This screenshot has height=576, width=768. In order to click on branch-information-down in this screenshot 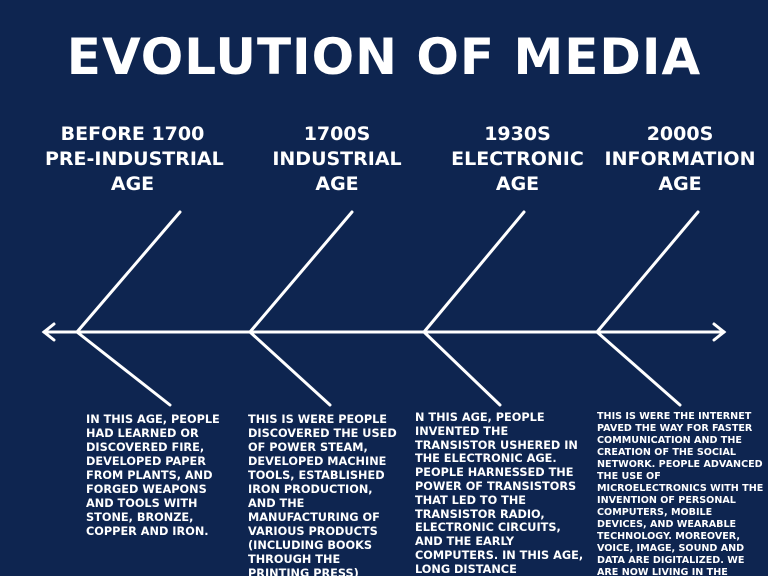, I will do `click(638, 368)`.